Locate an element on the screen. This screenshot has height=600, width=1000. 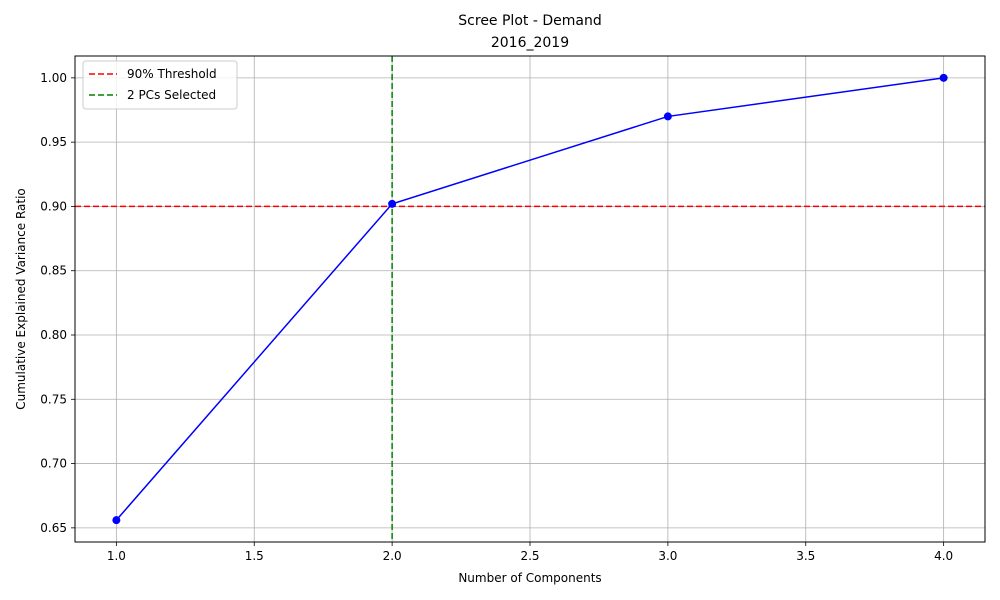
chart-subtitle: 2016_2019 is located at coordinates (530, 43).